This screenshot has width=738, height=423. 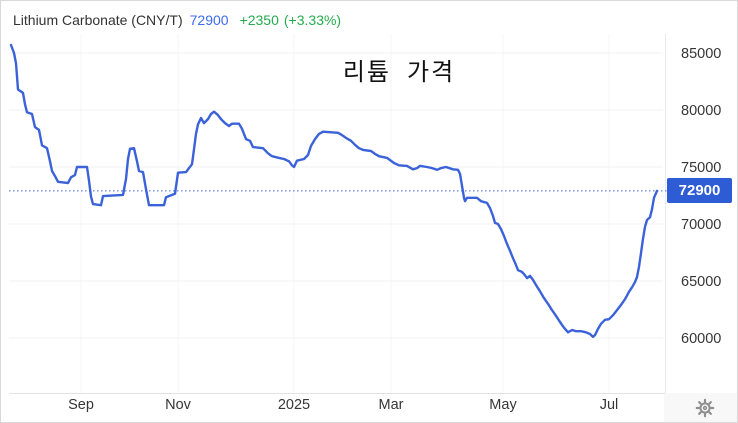 I want to click on price-change: +2350, so click(x=259, y=20).